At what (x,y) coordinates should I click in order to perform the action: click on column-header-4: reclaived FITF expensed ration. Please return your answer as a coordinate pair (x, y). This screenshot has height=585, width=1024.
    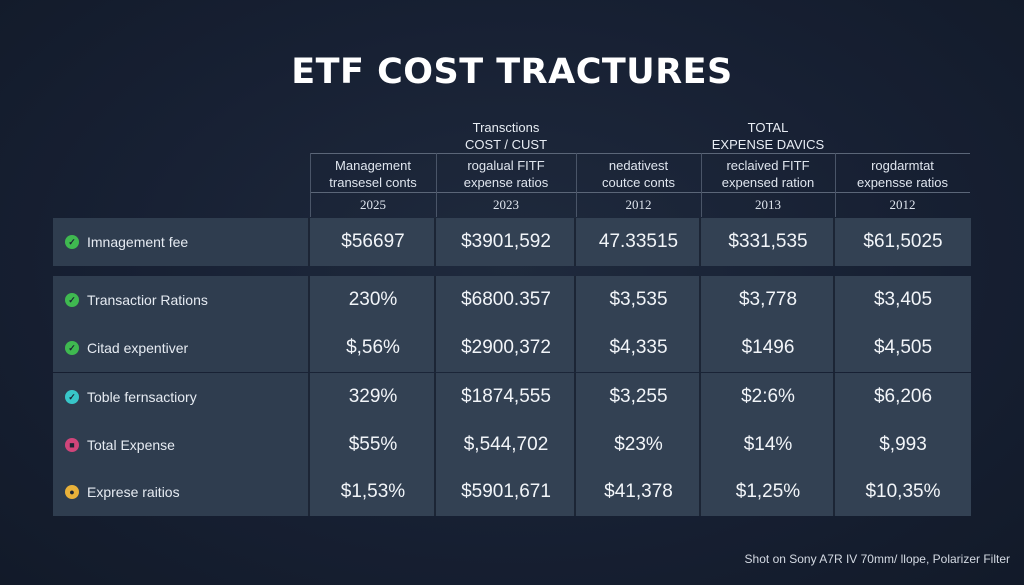
    Looking at the image, I should click on (768, 174).